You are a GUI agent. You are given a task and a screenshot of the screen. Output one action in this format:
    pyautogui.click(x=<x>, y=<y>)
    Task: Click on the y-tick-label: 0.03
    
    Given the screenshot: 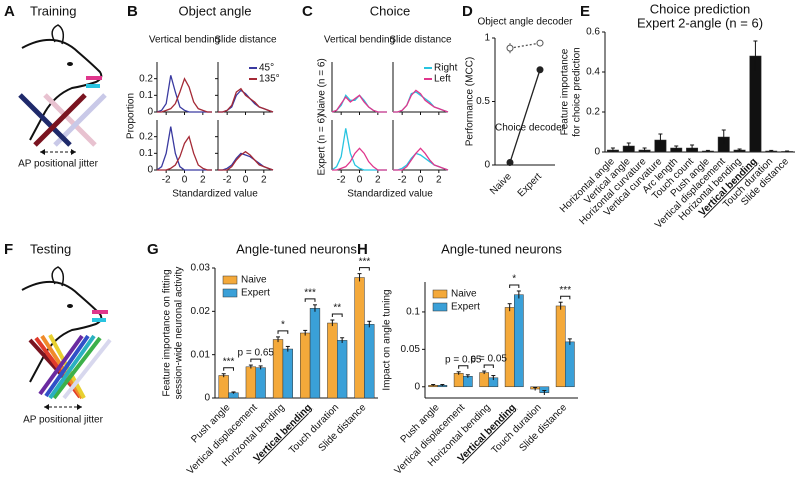 What is the action you would take?
    pyautogui.click(x=201, y=268)
    